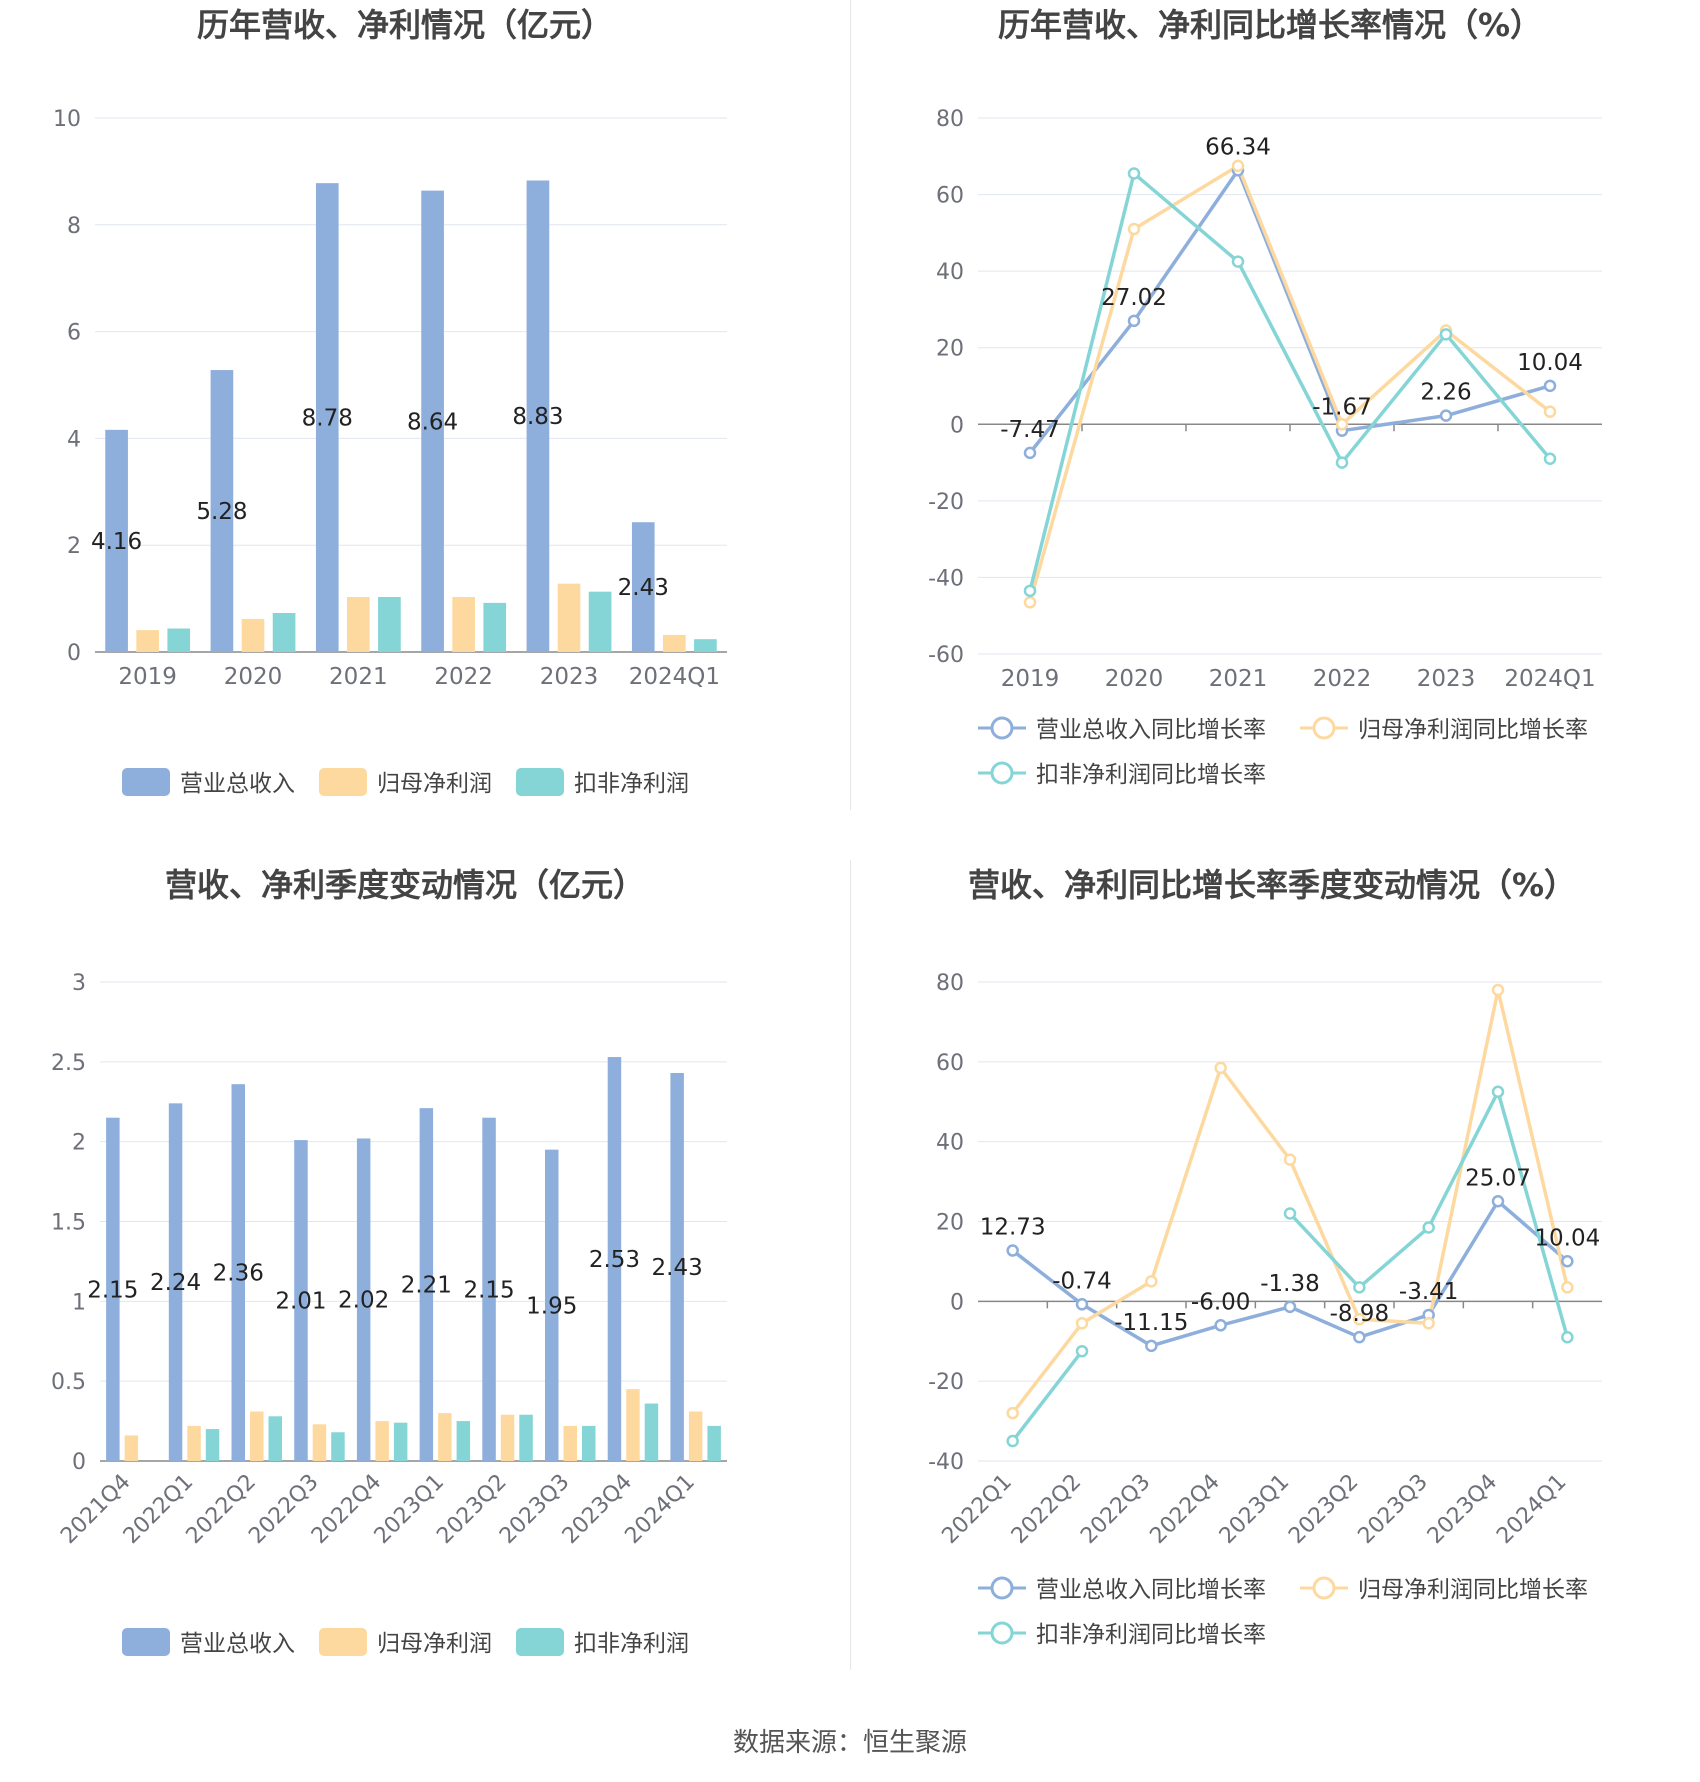 This screenshot has height=1782, width=1700. I want to click on bar-data-label: 4.16, so click(116, 542).